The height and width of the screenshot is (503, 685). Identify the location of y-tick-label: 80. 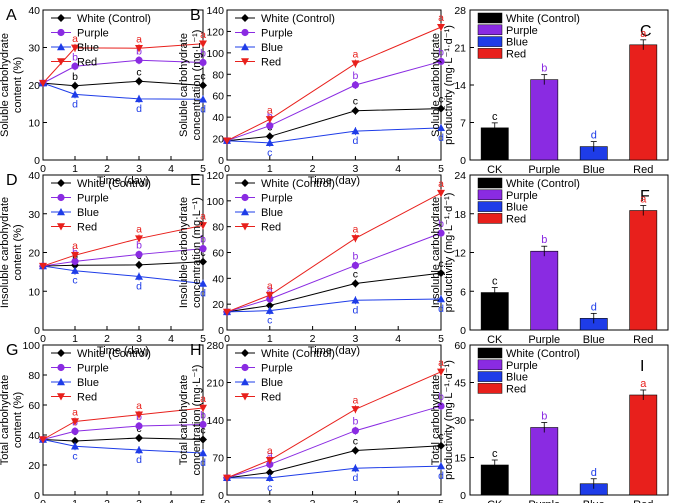
(34, 376).